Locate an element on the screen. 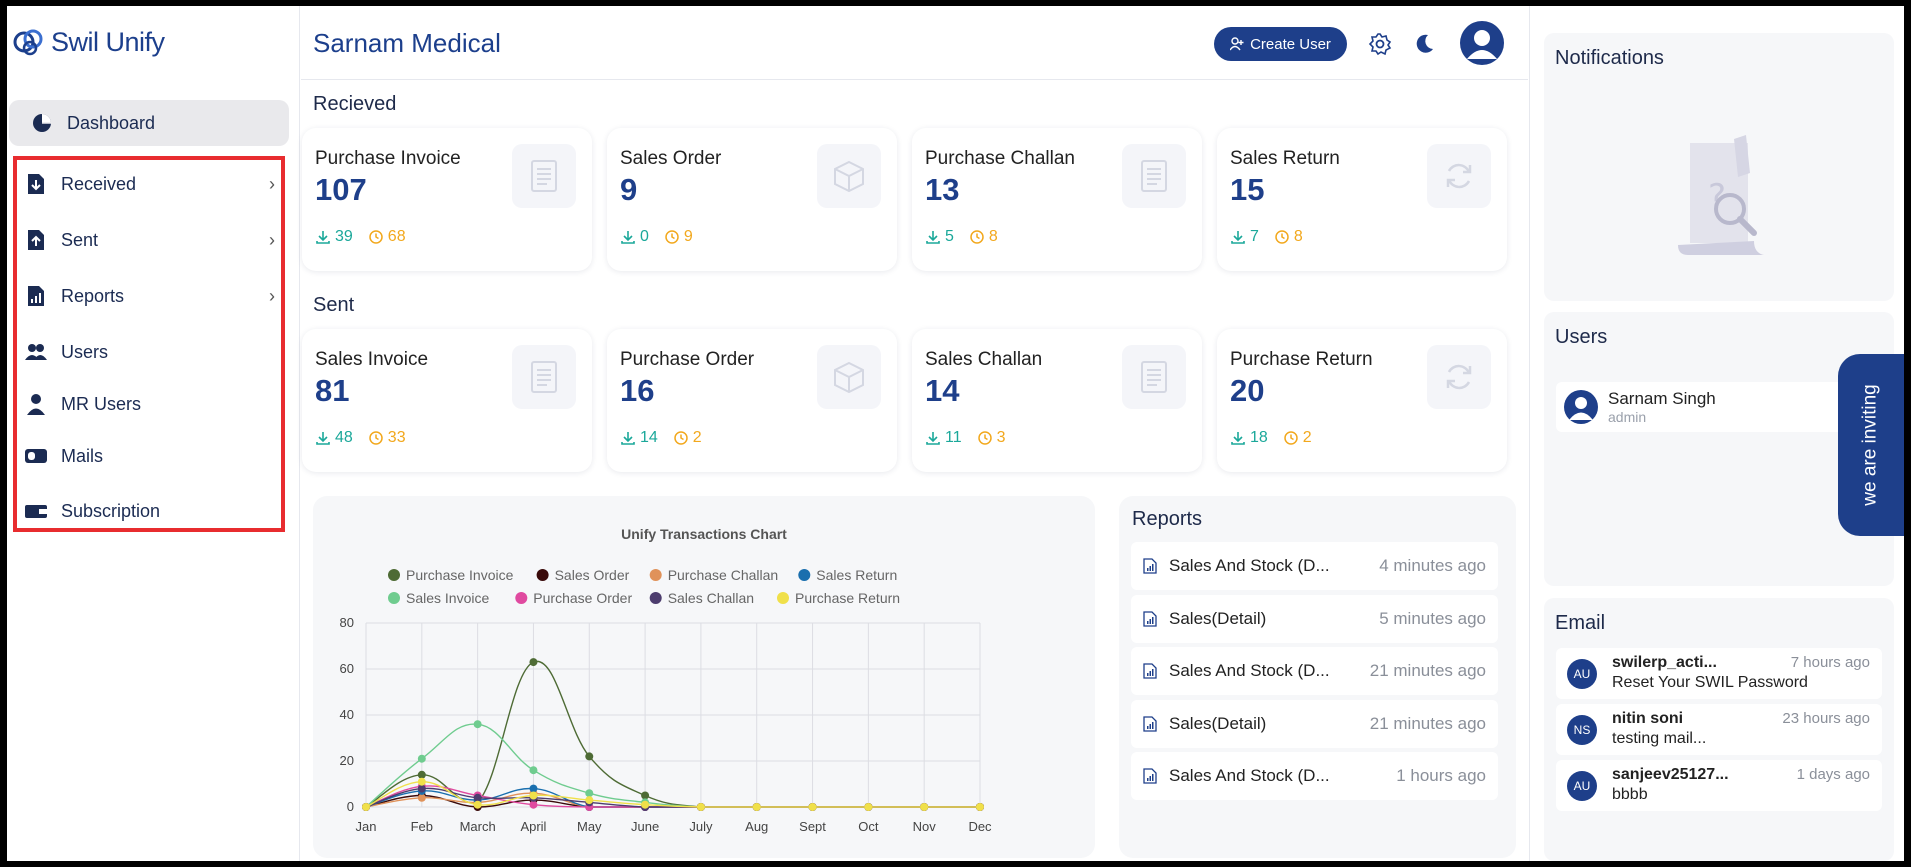  y-tick-label: 40 is located at coordinates (347, 714).